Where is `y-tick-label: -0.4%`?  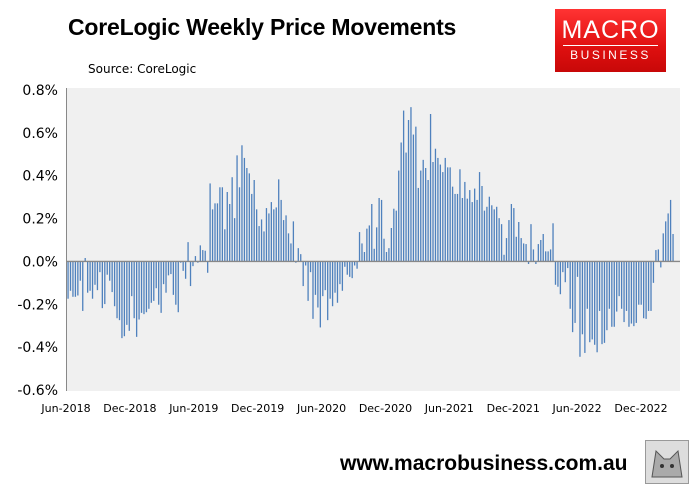 y-tick-label: -0.4% is located at coordinates (37, 348).